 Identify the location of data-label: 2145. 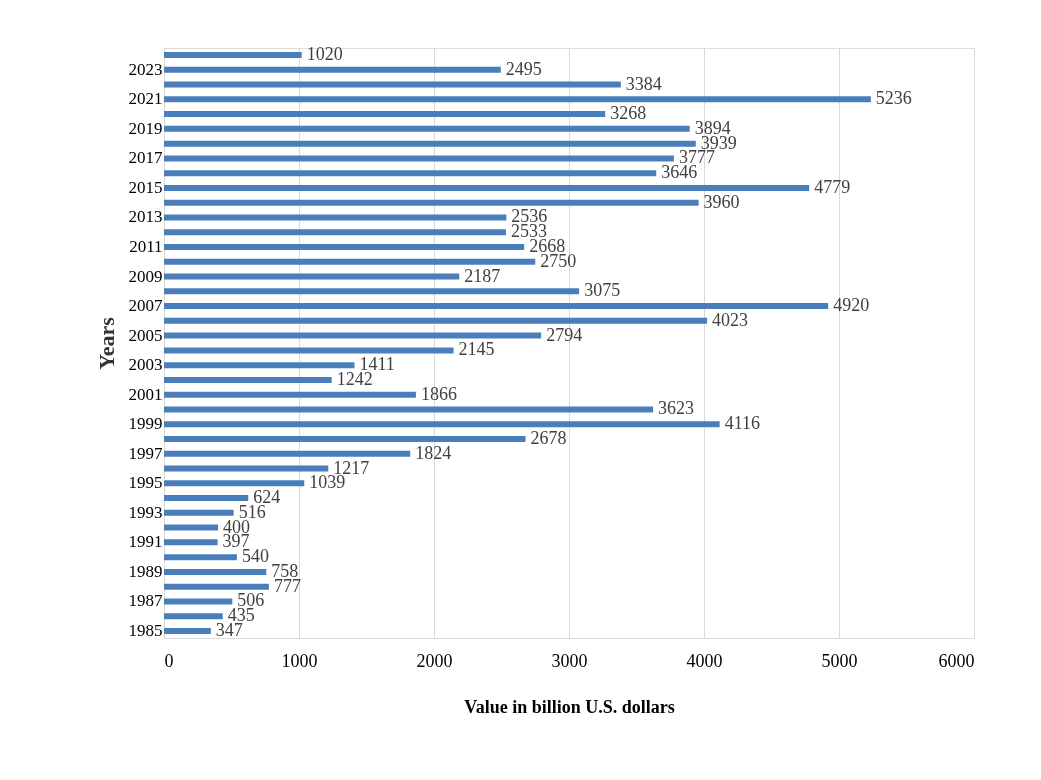
(476, 349).